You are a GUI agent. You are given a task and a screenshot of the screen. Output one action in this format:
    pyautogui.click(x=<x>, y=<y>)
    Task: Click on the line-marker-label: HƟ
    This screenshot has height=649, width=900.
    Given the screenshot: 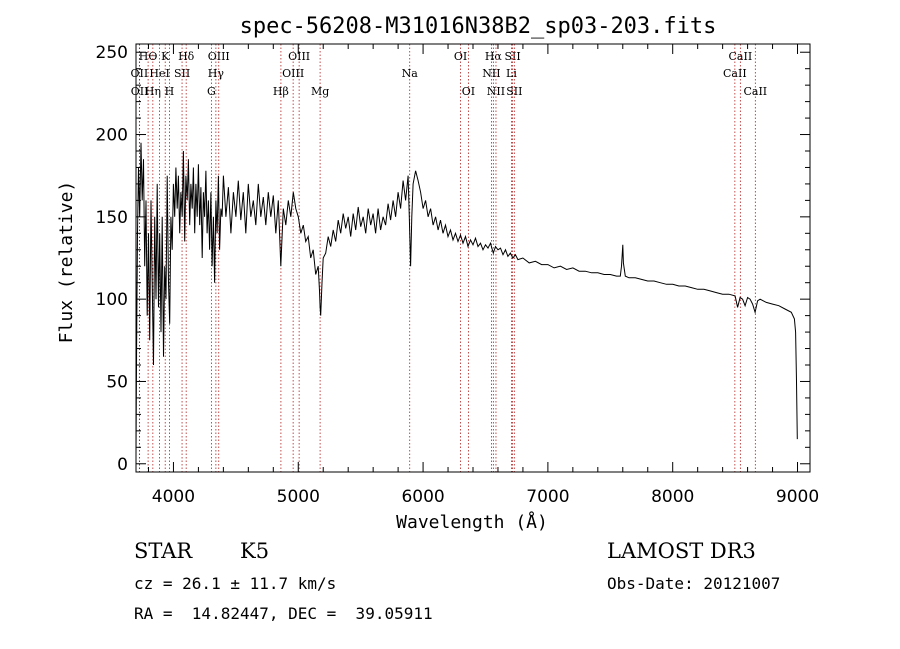 What is the action you would take?
    pyautogui.click(x=148, y=56)
    